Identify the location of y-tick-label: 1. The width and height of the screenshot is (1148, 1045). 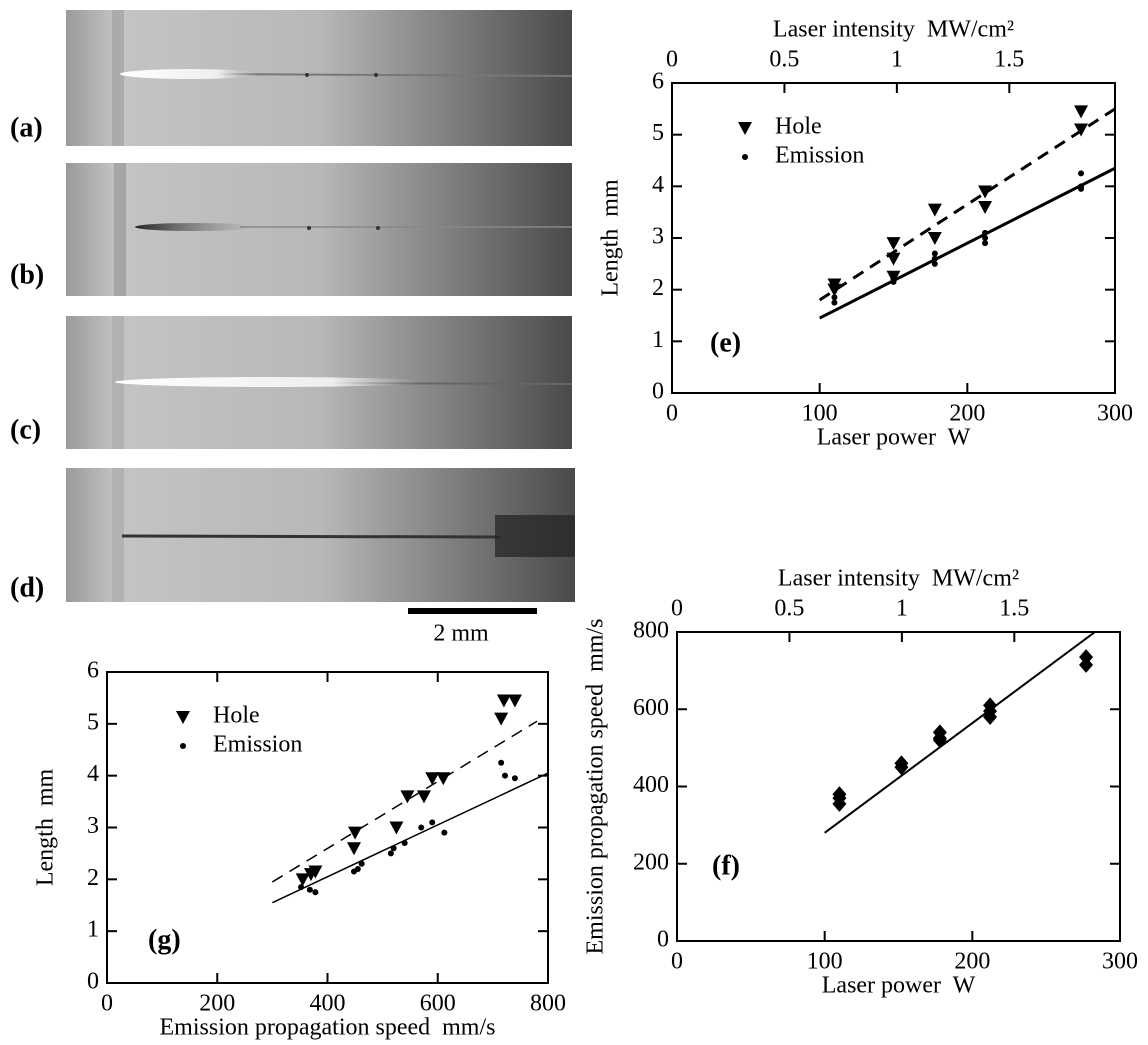
(658, 340).